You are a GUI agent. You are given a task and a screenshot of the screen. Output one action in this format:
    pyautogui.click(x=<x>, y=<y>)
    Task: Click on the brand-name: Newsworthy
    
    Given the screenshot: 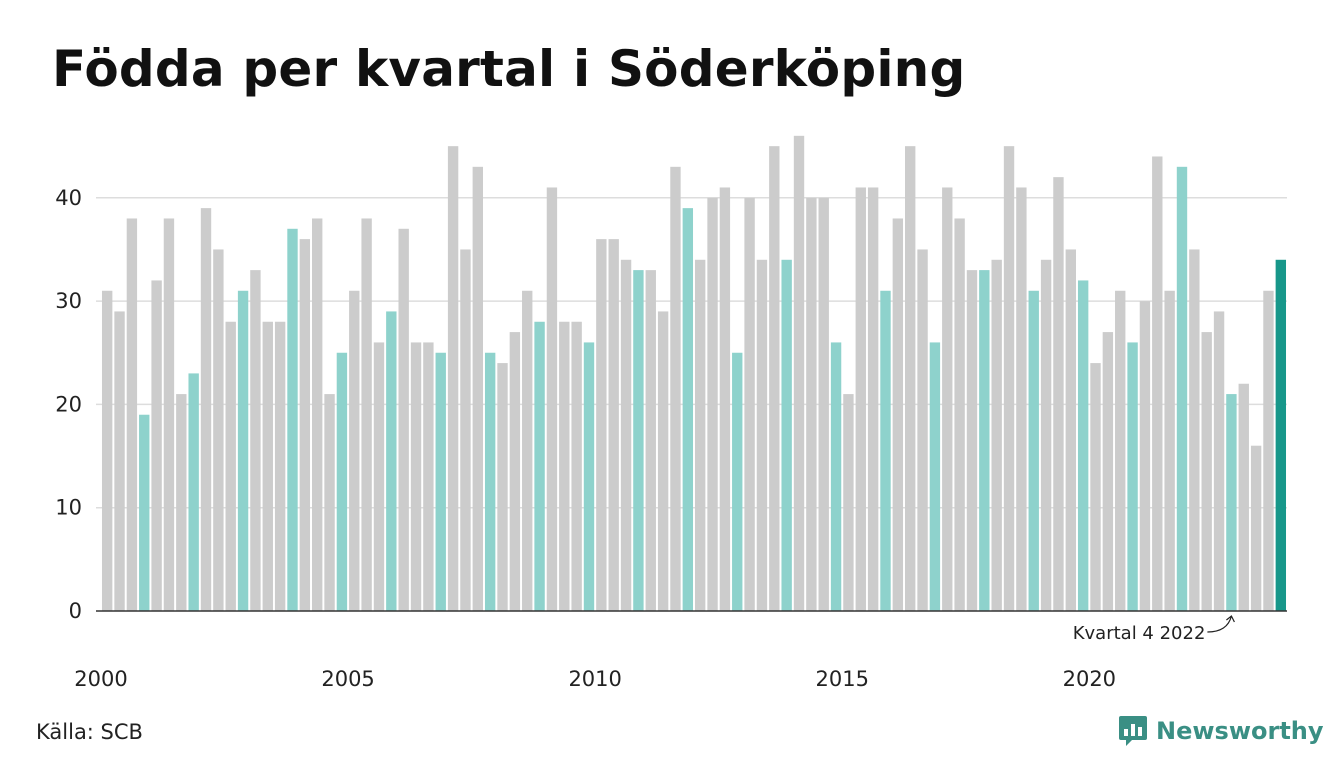 What is the action you would take?
    pyautogui.click(x=1240, y=731)
    